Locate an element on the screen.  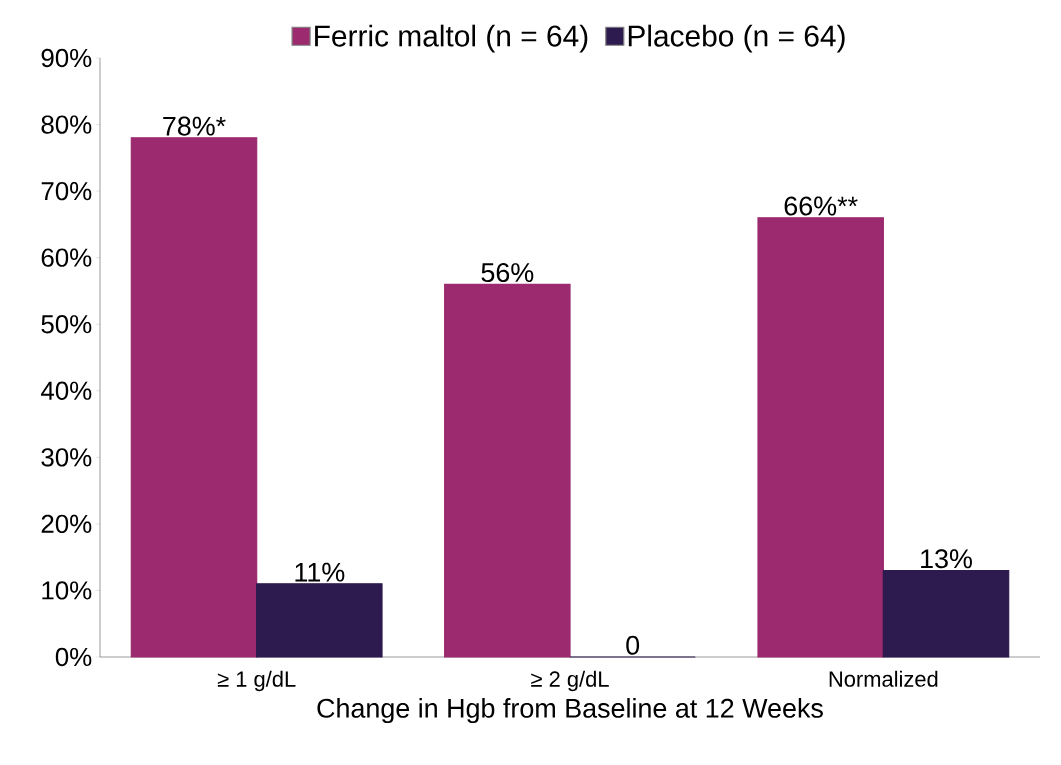
y-tick-label: 90% is located at coordinates (66, 58).